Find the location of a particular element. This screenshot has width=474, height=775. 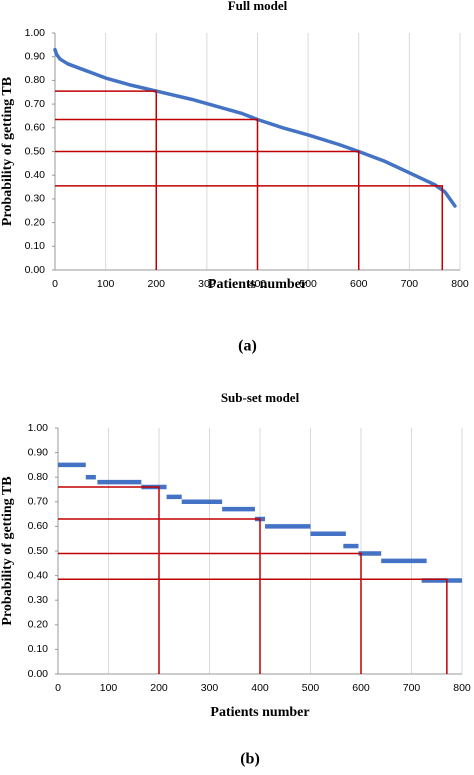

caption: (a) is located at coordinates (247, 346).